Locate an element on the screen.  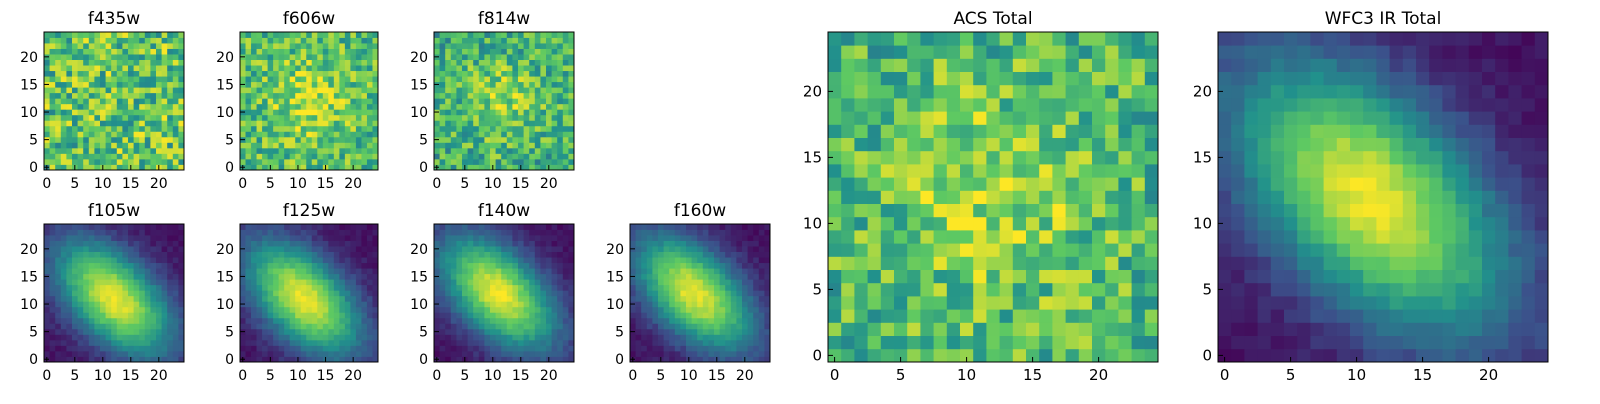
x-tick-label: 5 is located at coordinates (464, 376).